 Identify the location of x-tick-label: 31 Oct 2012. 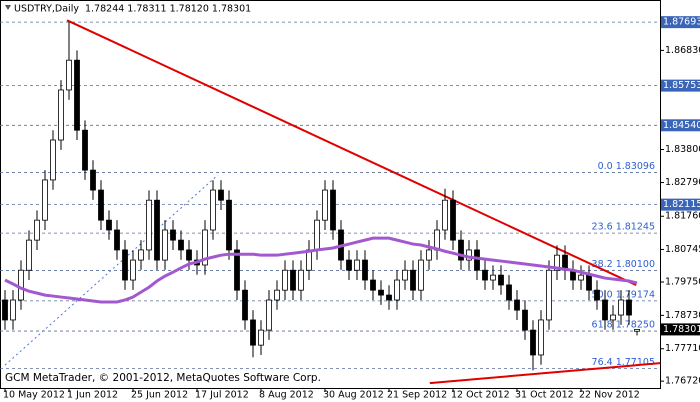
(544, 395).